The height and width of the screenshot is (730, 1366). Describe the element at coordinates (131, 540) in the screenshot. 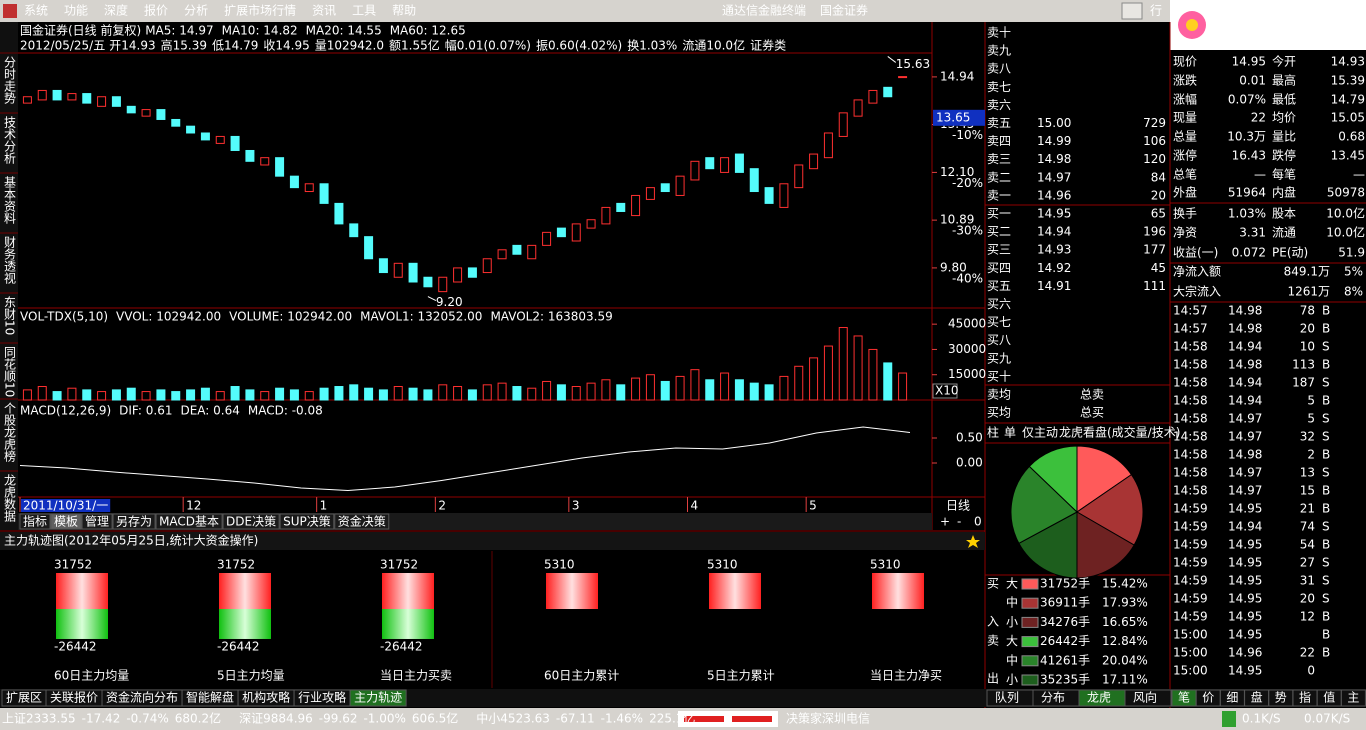

I see `main-force-title: 主力轨迹图(2012年05月25日,统计大资金操作)` at that location.